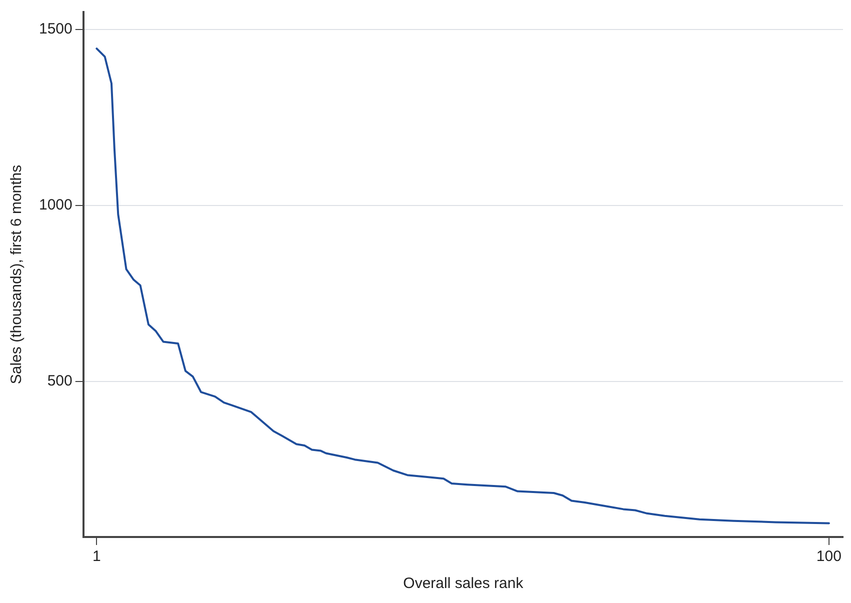 The image size is (851, 603). What do you see at coordinates (463, 583) in the screenshot?
I see `x-axis-title: Overall sales rank` at bounding box center [463, 583].